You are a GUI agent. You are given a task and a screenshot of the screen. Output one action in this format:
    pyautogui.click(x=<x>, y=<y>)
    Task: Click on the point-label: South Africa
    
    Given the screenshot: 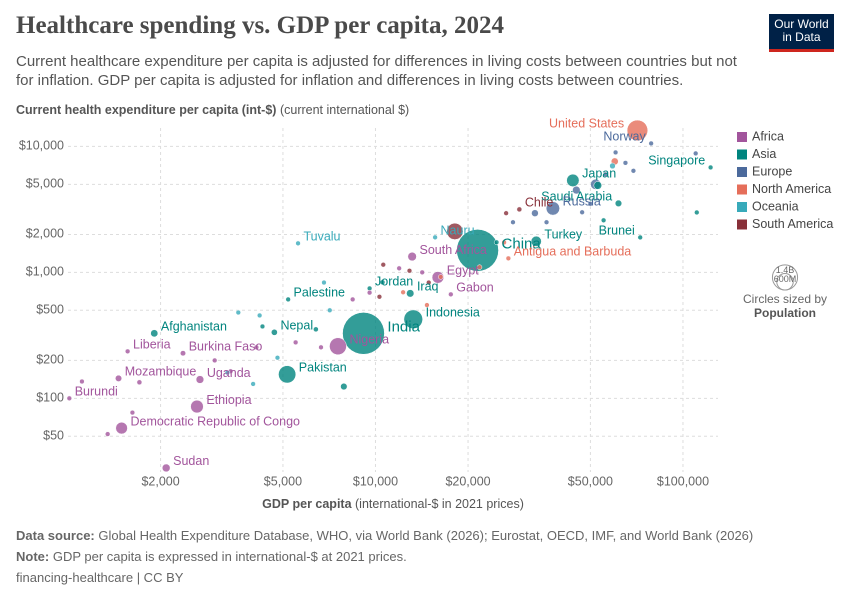 What is the action you would take?
    pyautogui.click(x=452, y=250)
    